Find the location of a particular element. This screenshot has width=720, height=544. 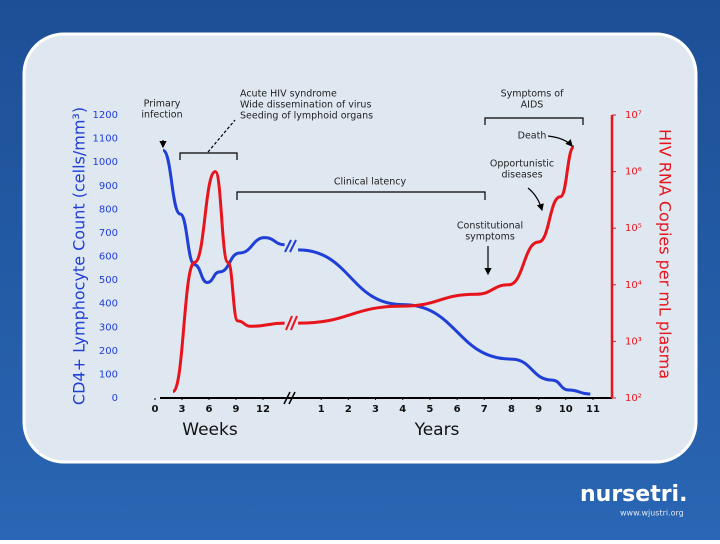

url: www.wjustri.org is located at coordinates (652, 513).